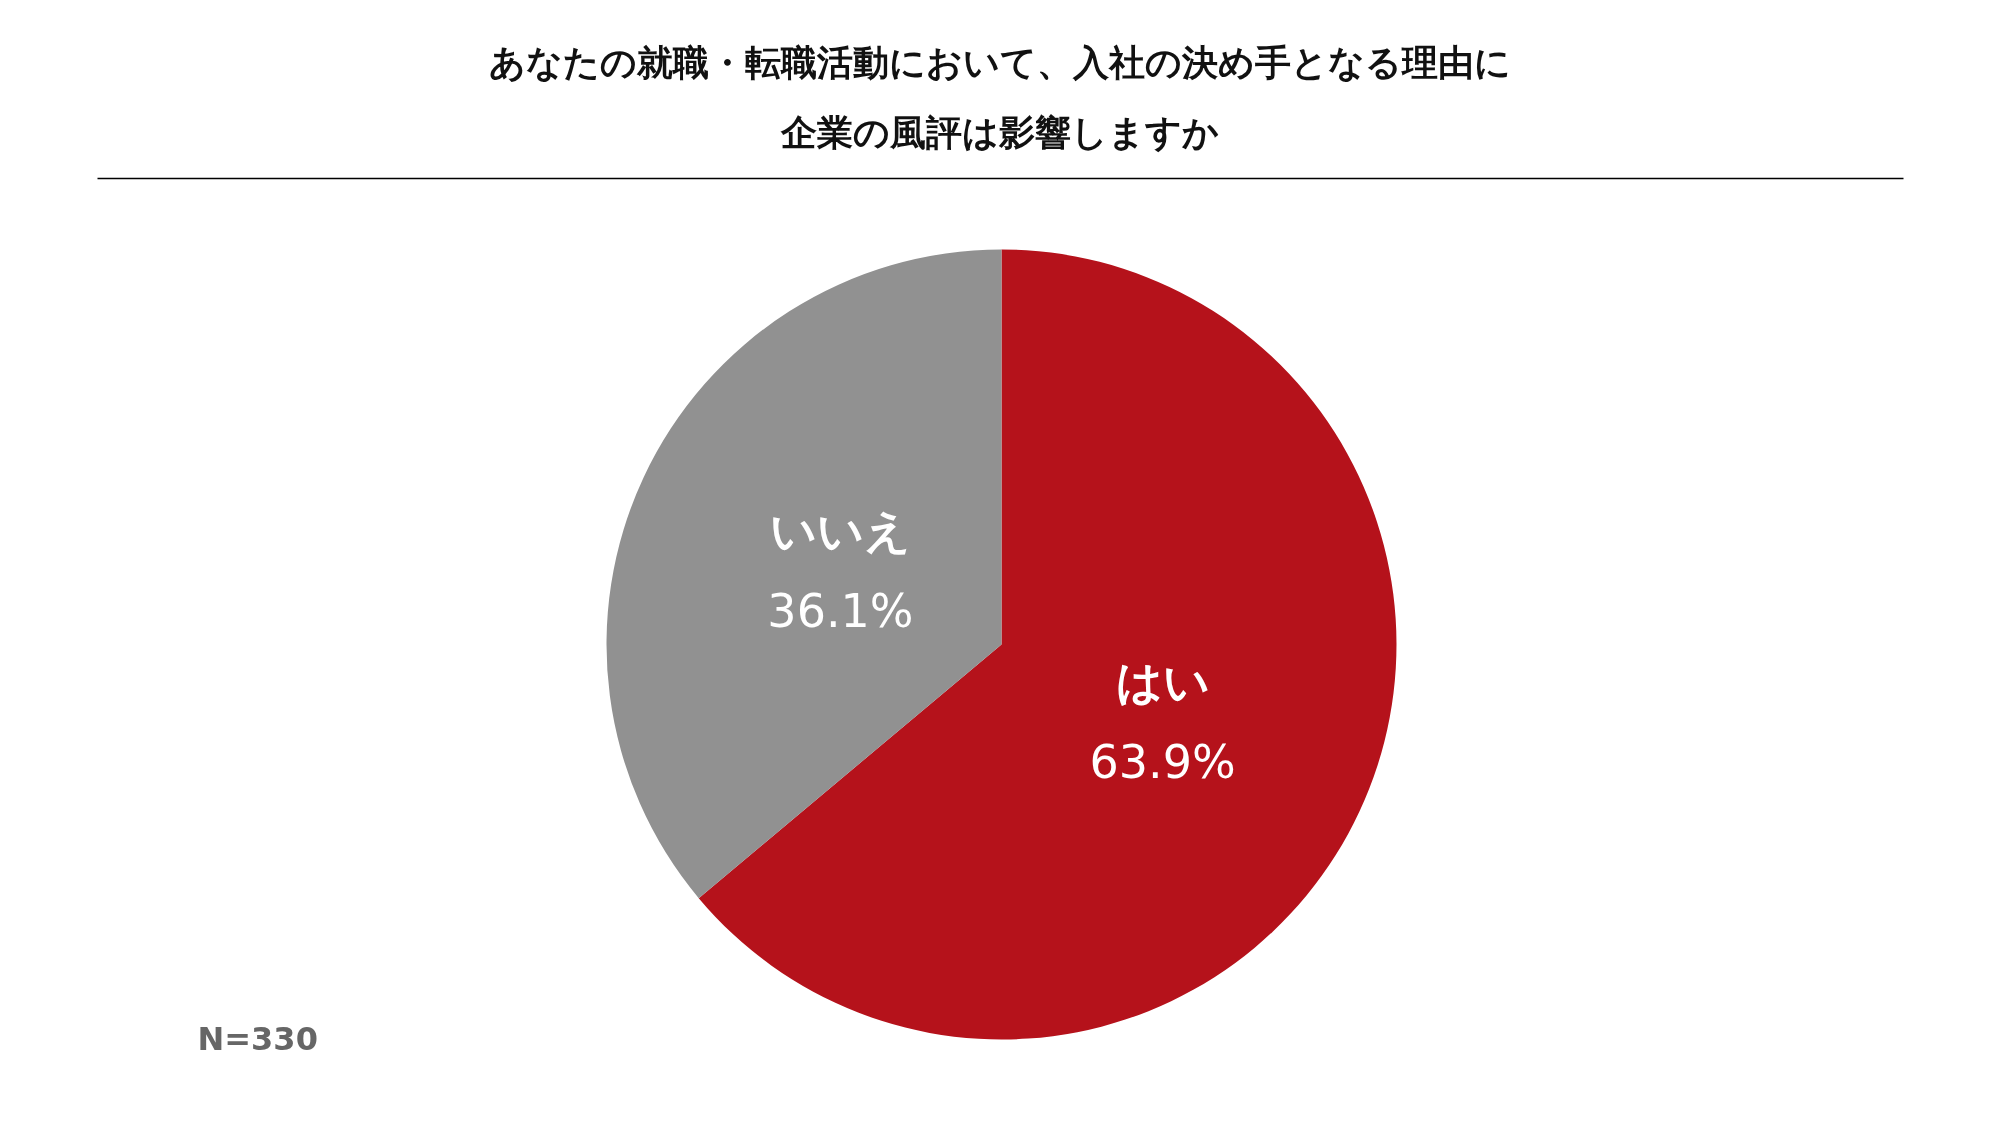 The width and height of the screenshot is (1999, 1124). What do you see at coordinates (1162, 761) in the screenshot?
I see `data-label: 63.9%` at bounding box center [1162, 761].